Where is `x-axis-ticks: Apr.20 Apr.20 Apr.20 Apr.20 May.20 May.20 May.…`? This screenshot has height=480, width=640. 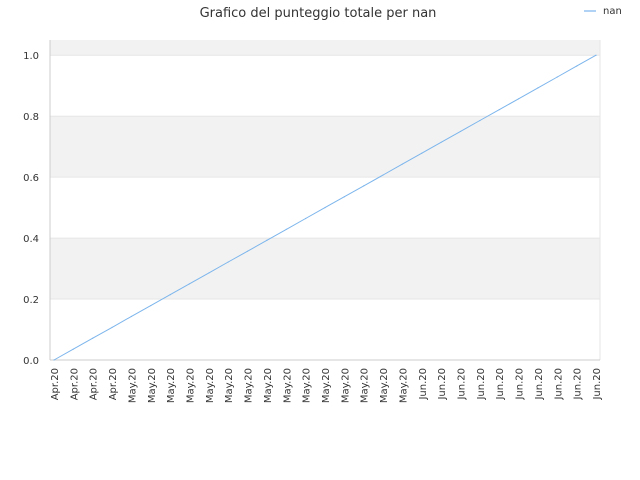
x-axis-ticks: Apr.20 Apr.20 Apr.20 Apr.20 May.20 May.20 May.… is located at coordinates (326, 385).